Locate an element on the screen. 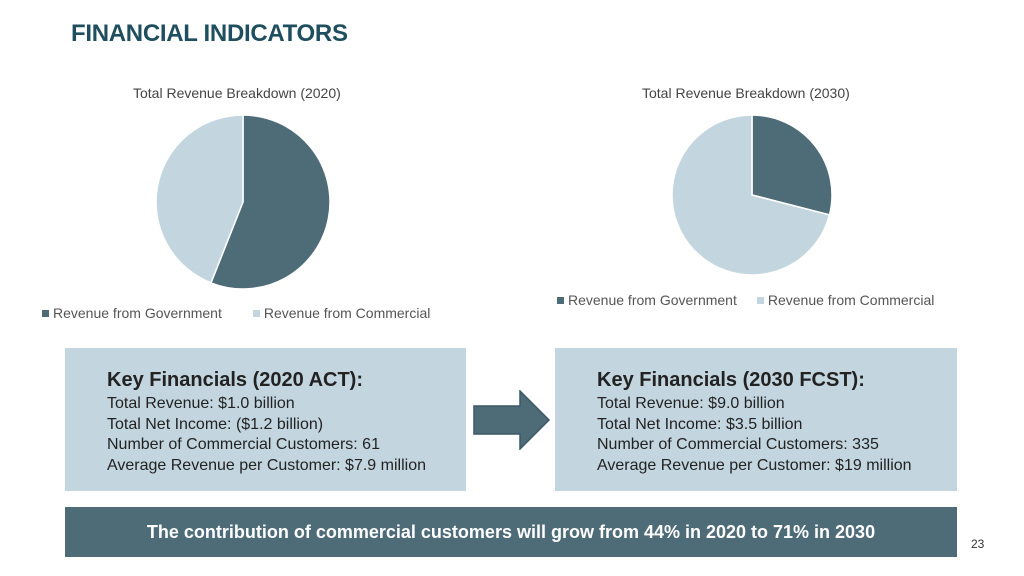 This screenshot has width=1024, height=576. financials-2030-box is located at coordinates (756, 419).